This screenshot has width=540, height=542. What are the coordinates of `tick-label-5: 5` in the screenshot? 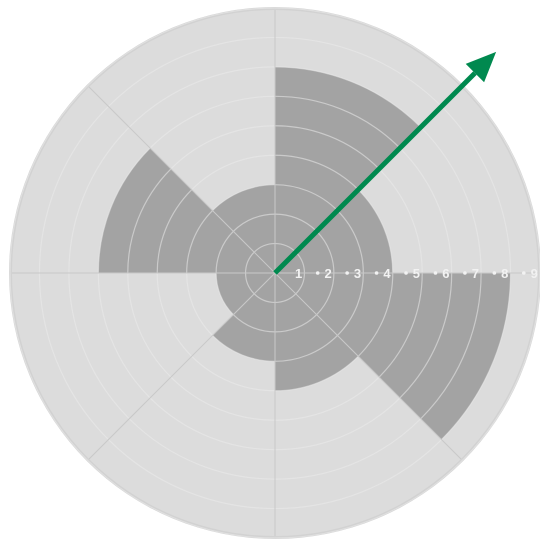 It's located at (416, 273).